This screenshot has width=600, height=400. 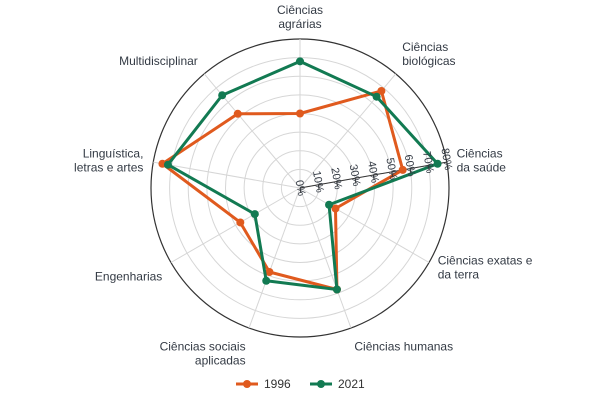 I want to click on category-label: Ciências exatas e da terra, so click(x=485, y=268).